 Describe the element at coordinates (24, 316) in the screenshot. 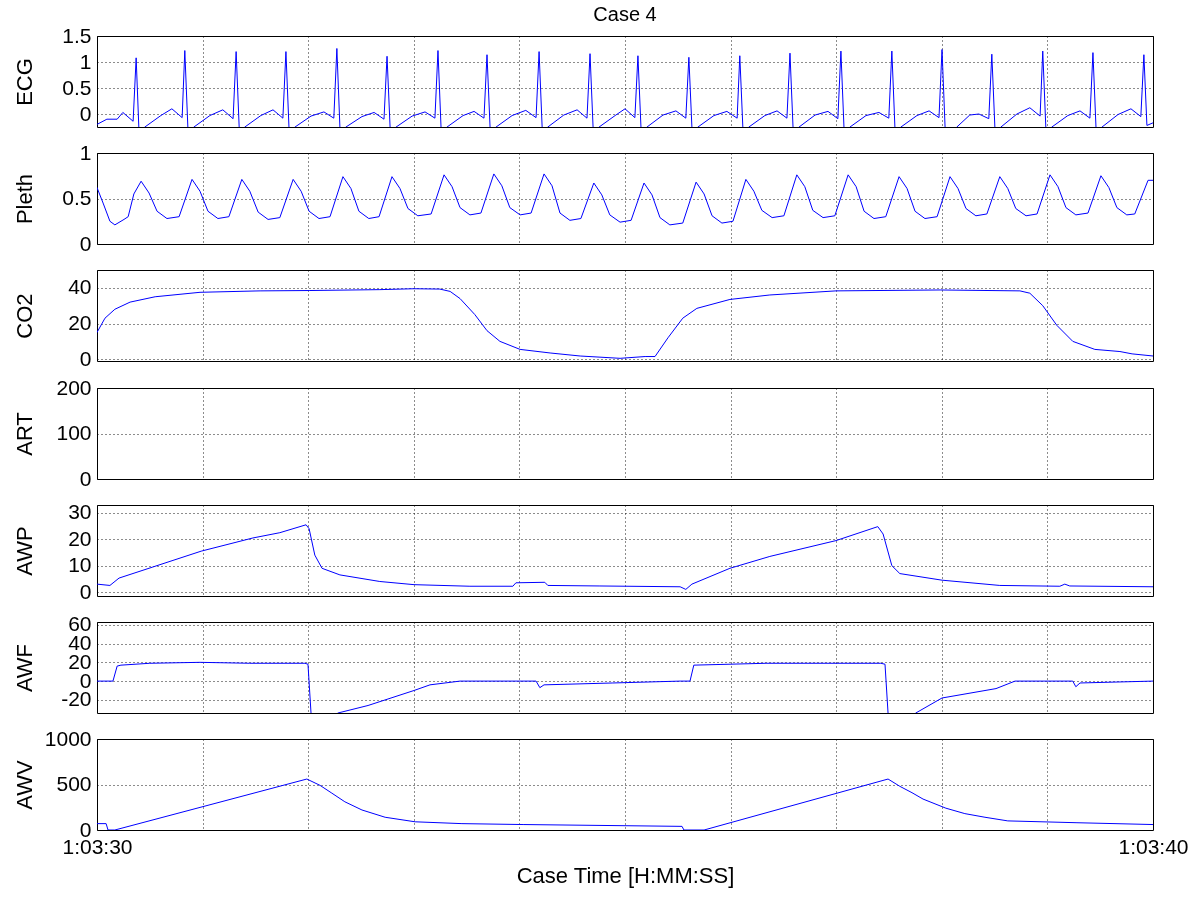

I see `y-axis-title: CO2` at that location.